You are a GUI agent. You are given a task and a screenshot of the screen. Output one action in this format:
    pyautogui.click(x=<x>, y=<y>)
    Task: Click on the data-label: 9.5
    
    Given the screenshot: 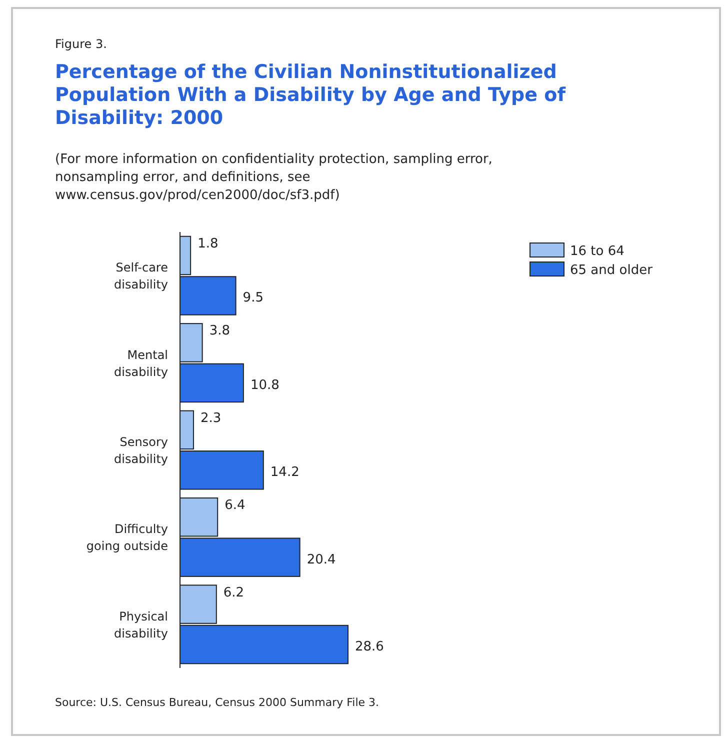 What is the action you would take?
    pyautogui.click(x=253, y=298)
    